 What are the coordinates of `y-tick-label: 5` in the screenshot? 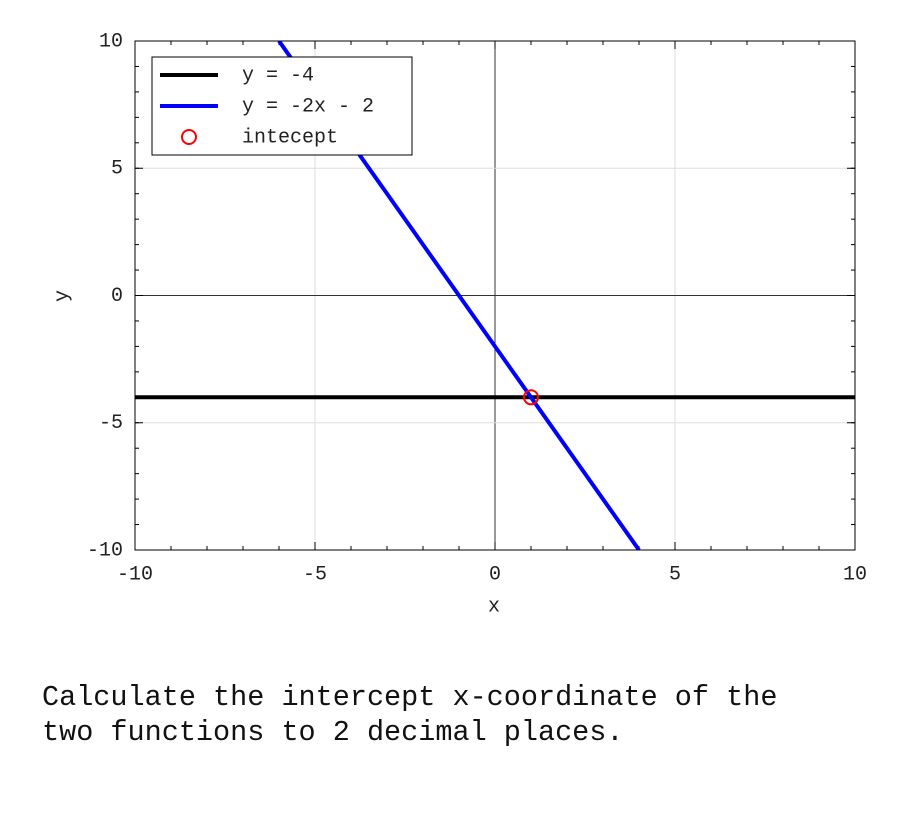 It's located at (117, 169).